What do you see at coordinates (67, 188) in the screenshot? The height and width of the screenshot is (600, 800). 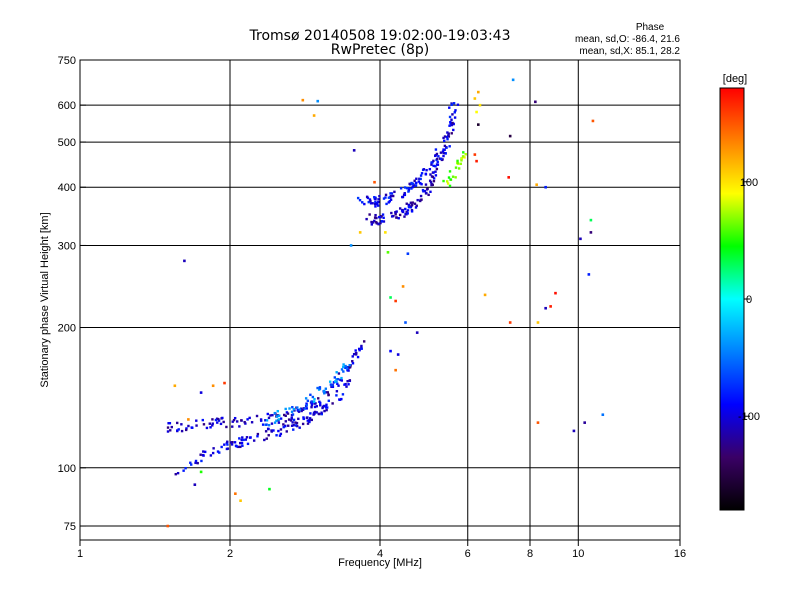 I see `y-tick-label: 400` at bounding box center [67, 188].